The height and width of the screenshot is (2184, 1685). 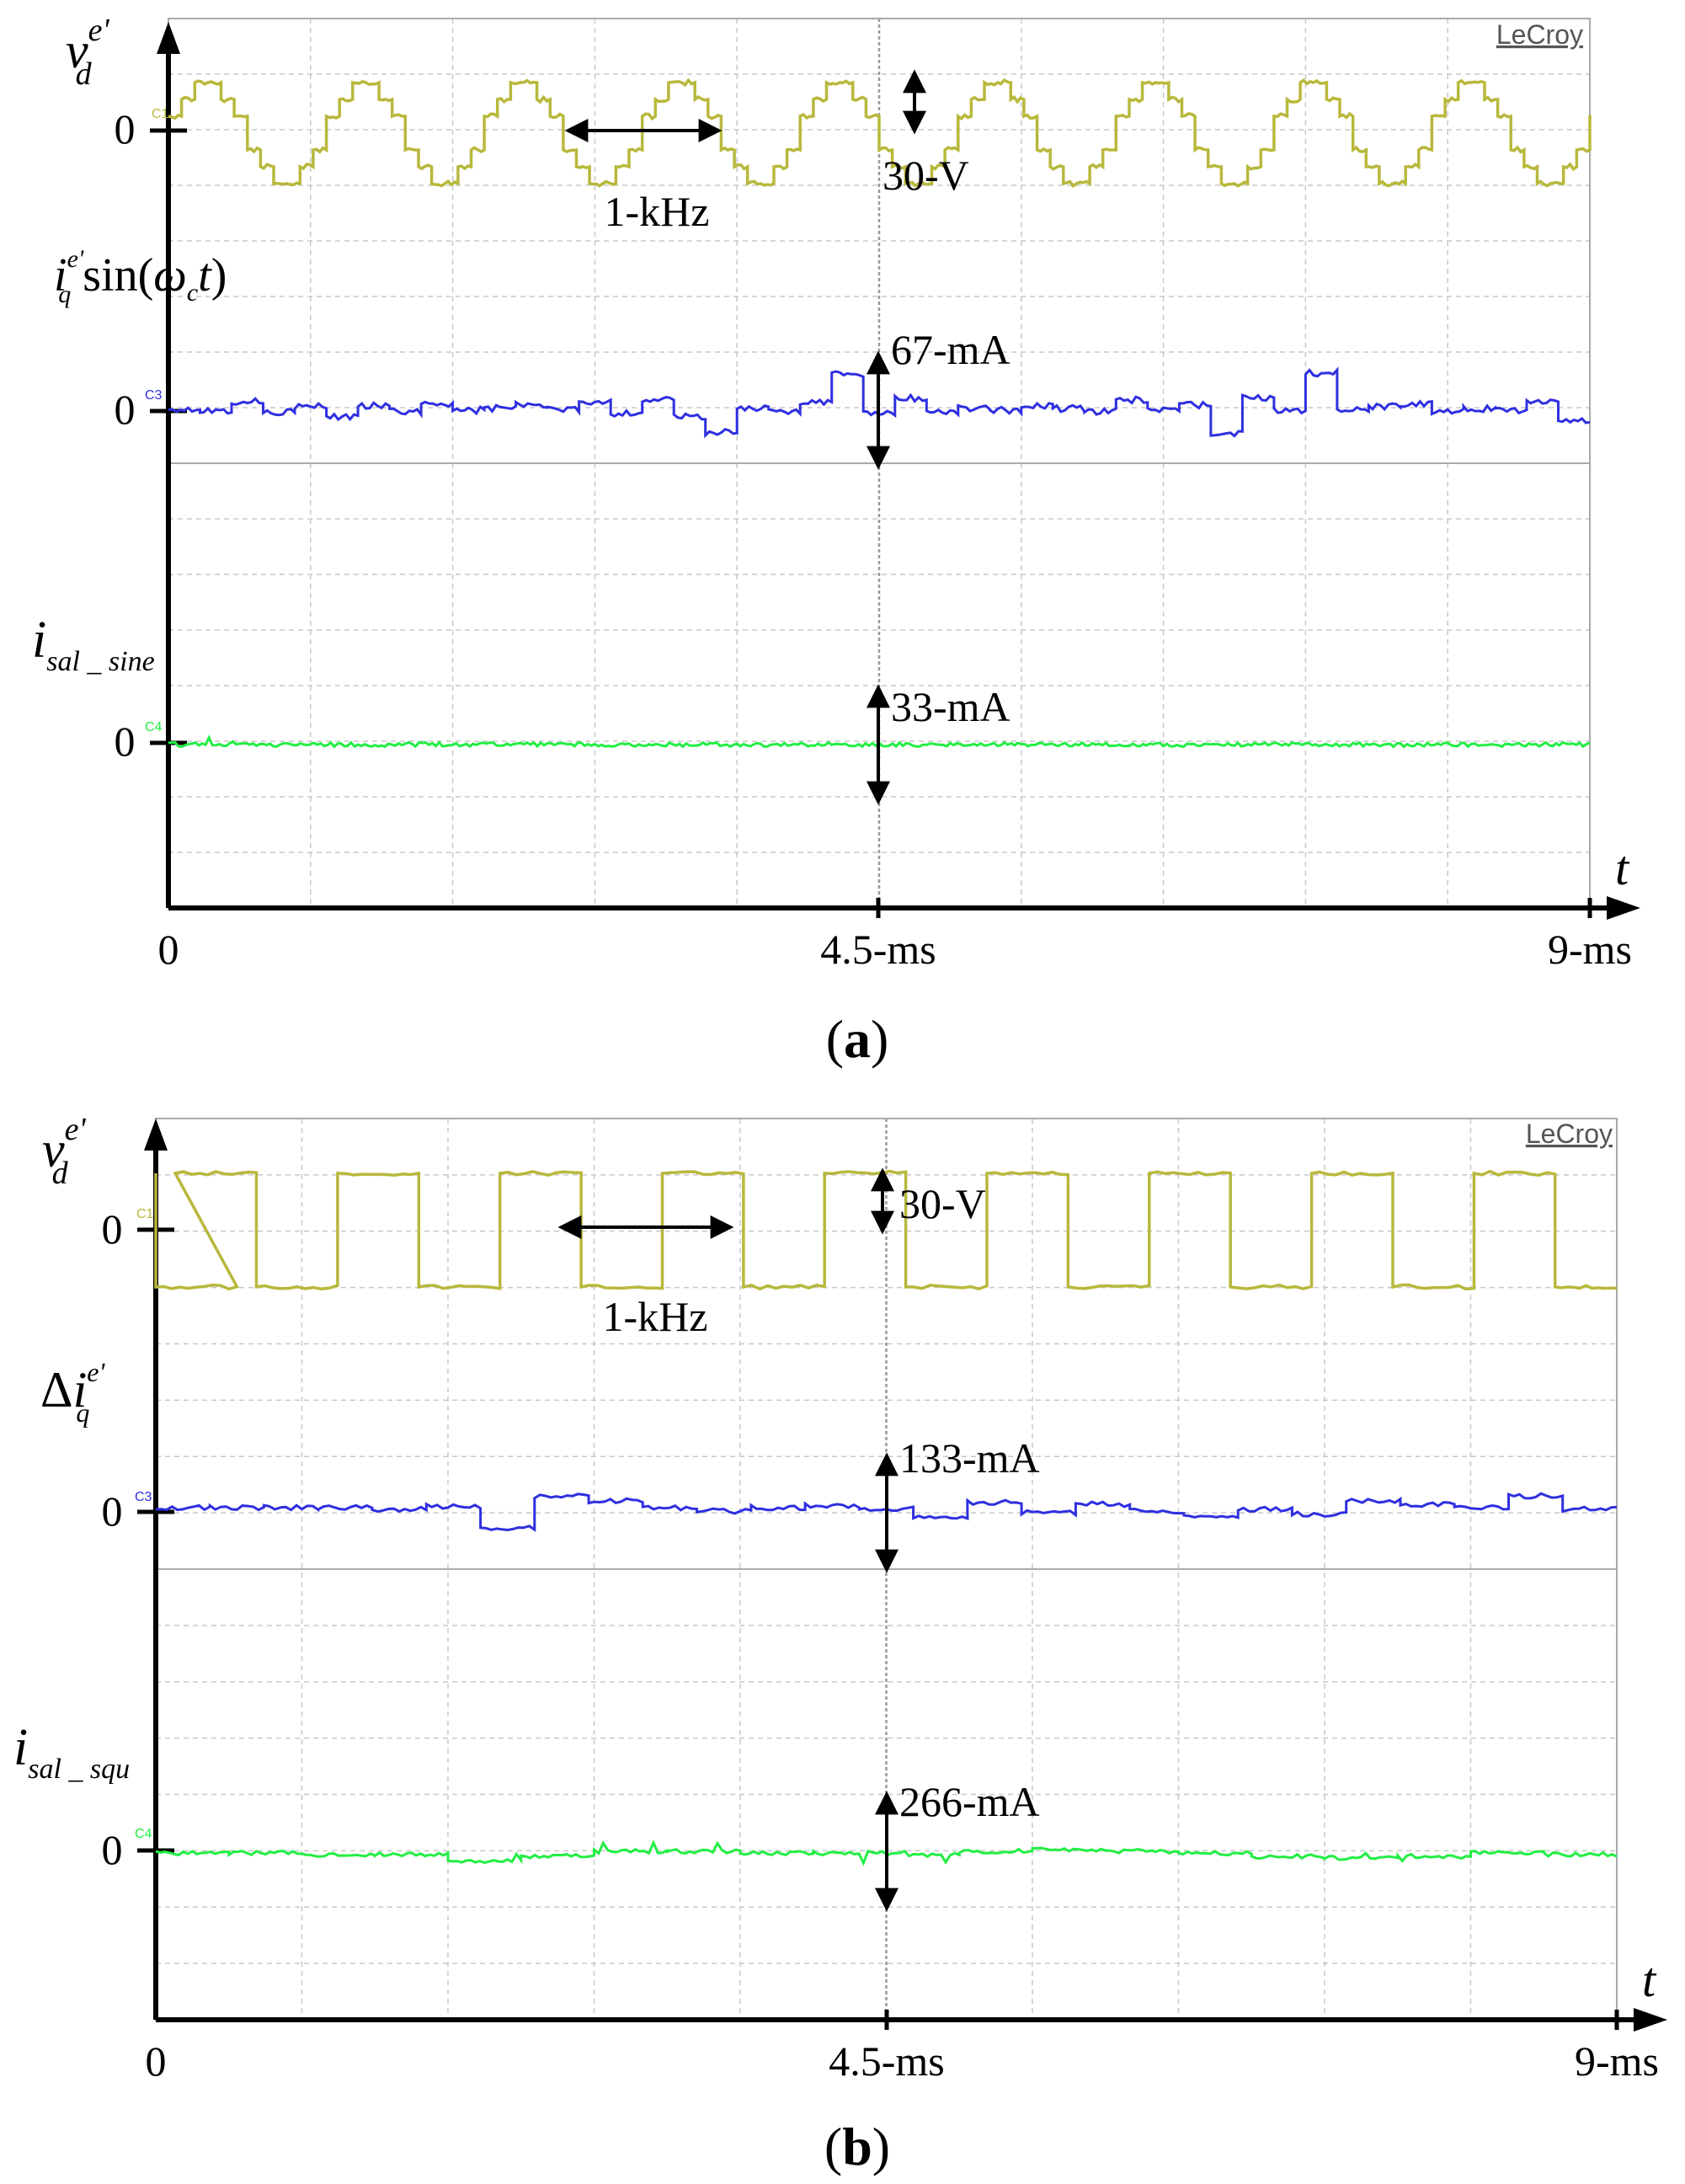 I want to click on panel-b-trace-vd, so click(x=886, y=1230).